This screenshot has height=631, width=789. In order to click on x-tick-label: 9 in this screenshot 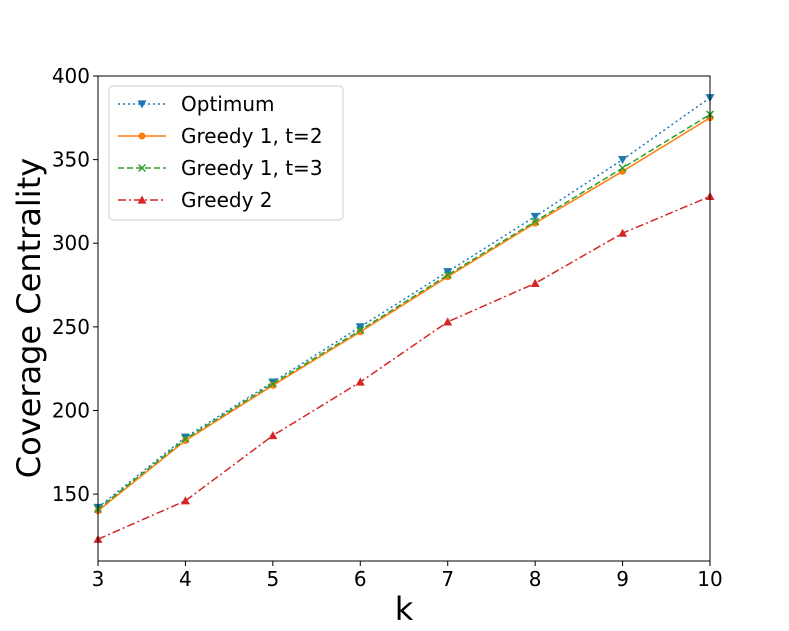, I will do `click(622, 579)`.